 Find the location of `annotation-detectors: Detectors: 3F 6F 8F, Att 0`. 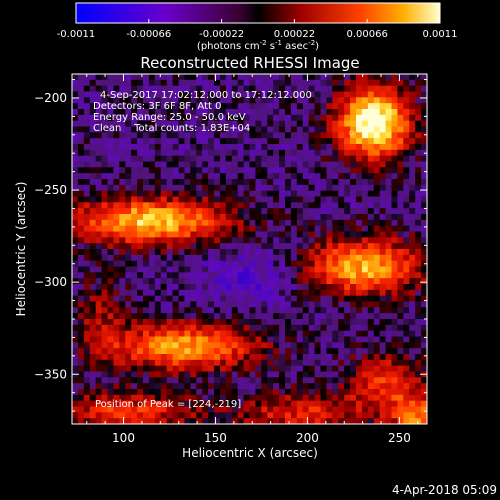

annotation-detectors: Detectors: 3F 6F 8F, Att 0 is located at coordinates (157, 106).